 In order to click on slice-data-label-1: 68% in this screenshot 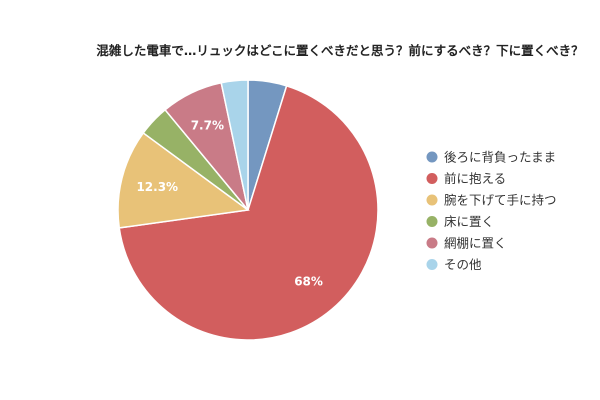, I will do `click(308, 281)`.